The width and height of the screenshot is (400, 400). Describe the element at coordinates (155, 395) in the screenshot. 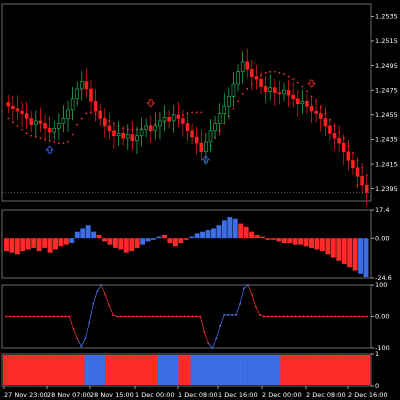

I see `x-tick-label: 1 Dec 00:00` at that location.